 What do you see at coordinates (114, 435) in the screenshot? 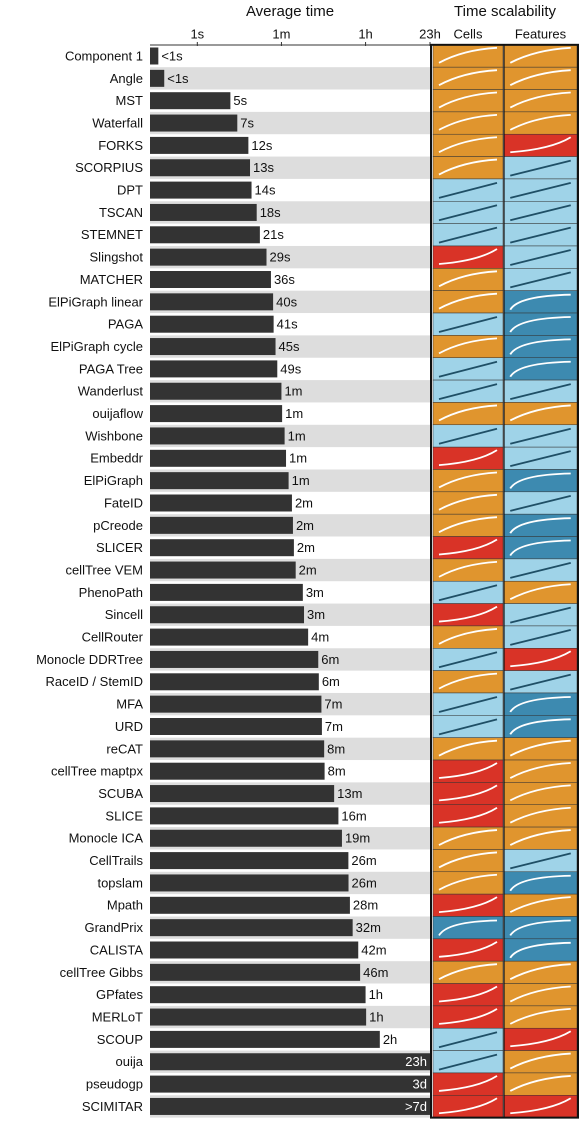
I see `category-label: Wishbone` at bounding box center [114, 435].